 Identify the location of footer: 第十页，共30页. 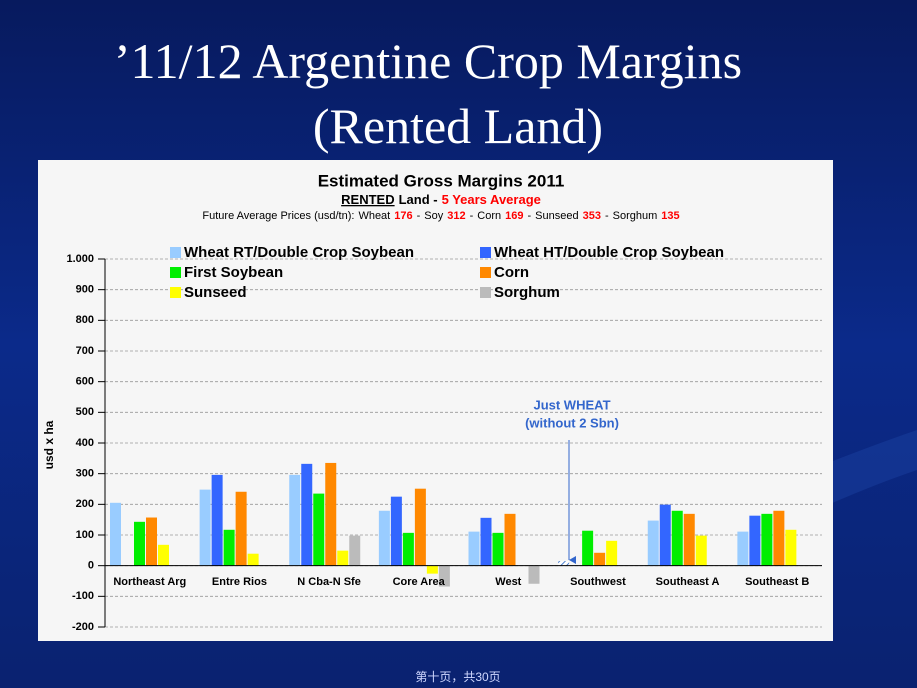
(457, 677).